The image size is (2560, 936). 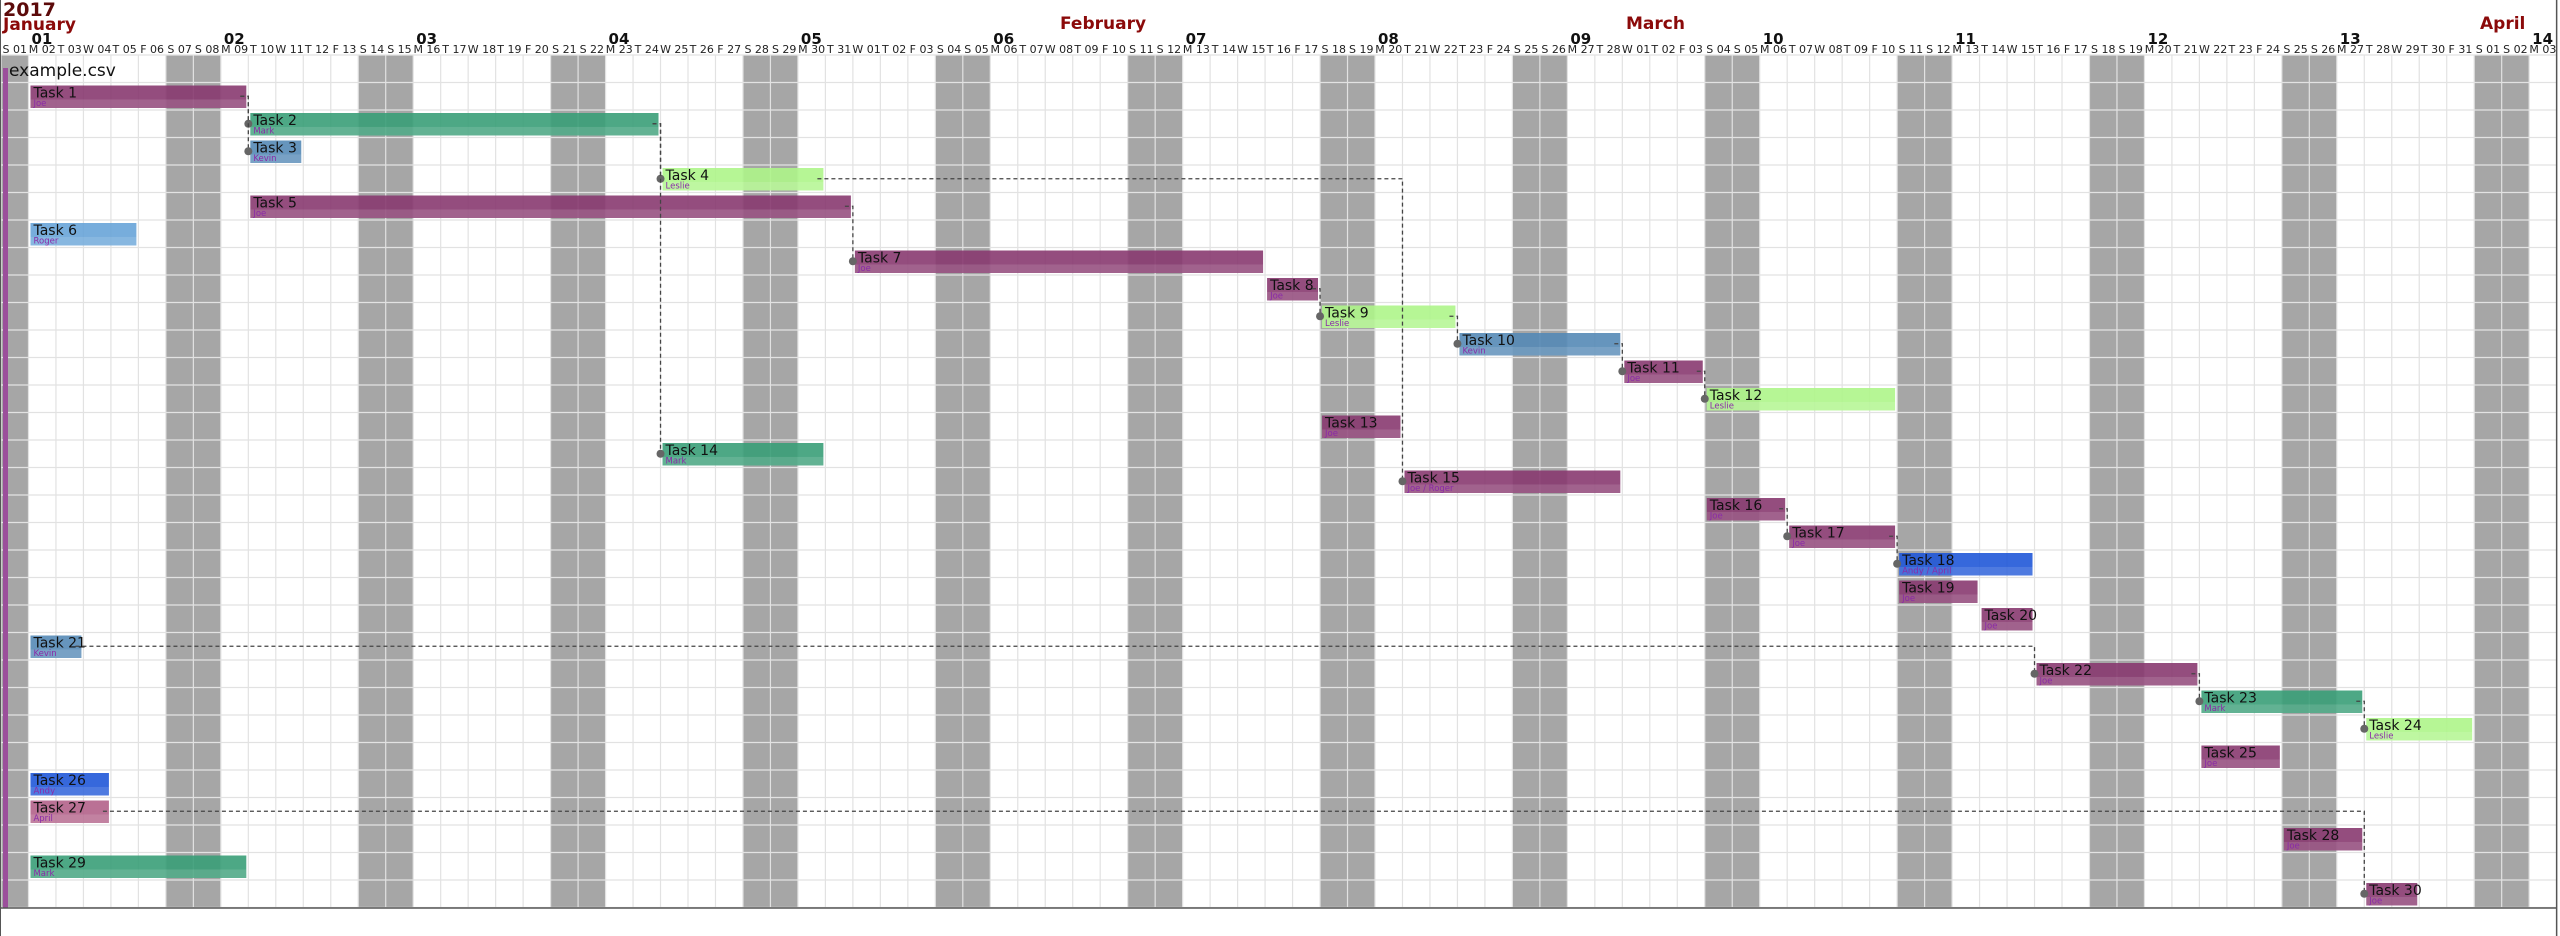 What do you see at coordinates (1350, 424) in the screenshot?
I see `task-name: Task 13` at bounding box center [1350, 424].